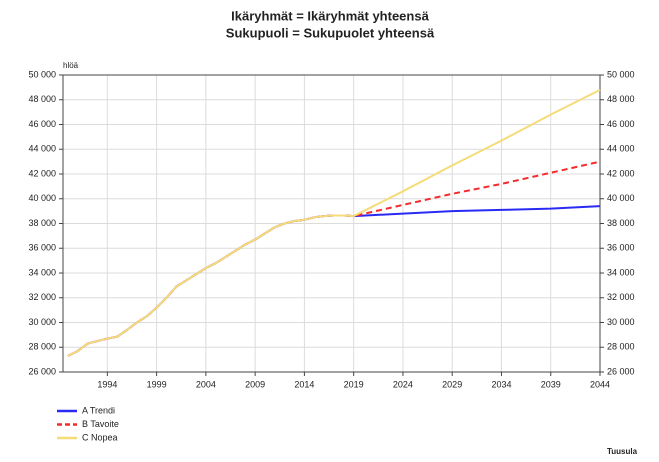  What do you see at coordinates (42, 248) in the screenshot?
I see `y-tick-label: 36 000` at bounding box center [42, 248].